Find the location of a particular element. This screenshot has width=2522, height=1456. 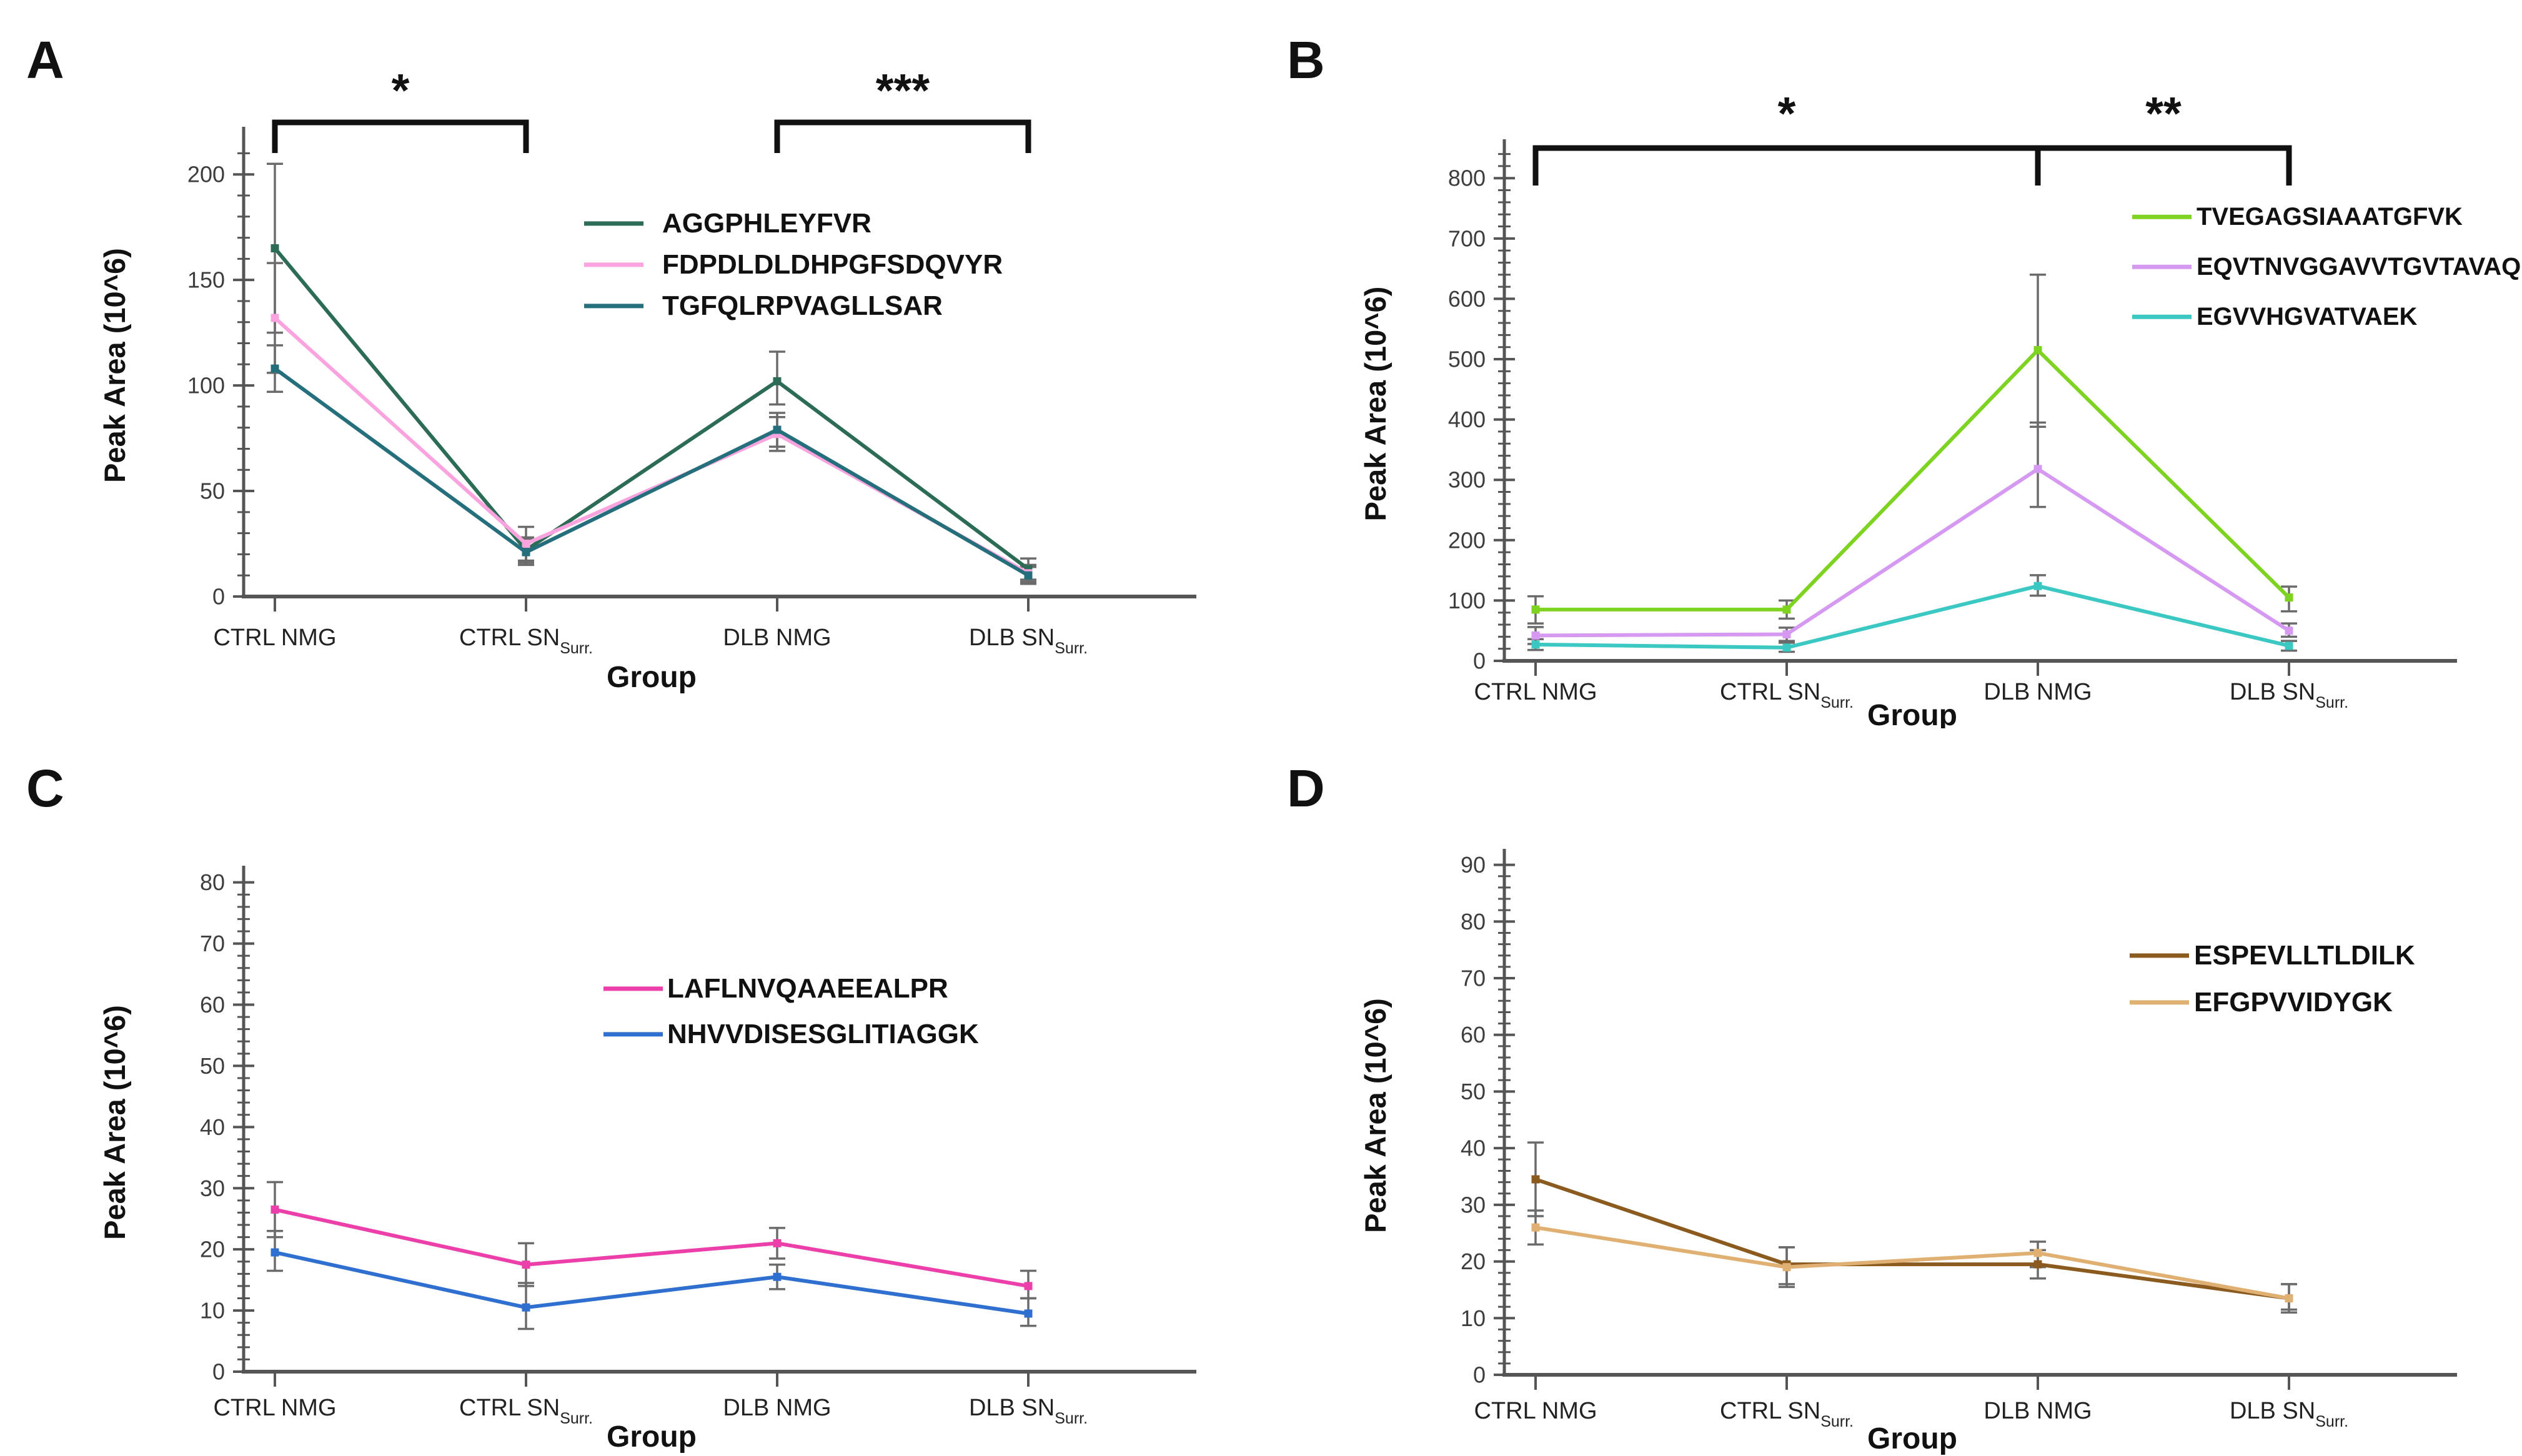

series-espevlltldilk is located at coordinates (1912, 1239).